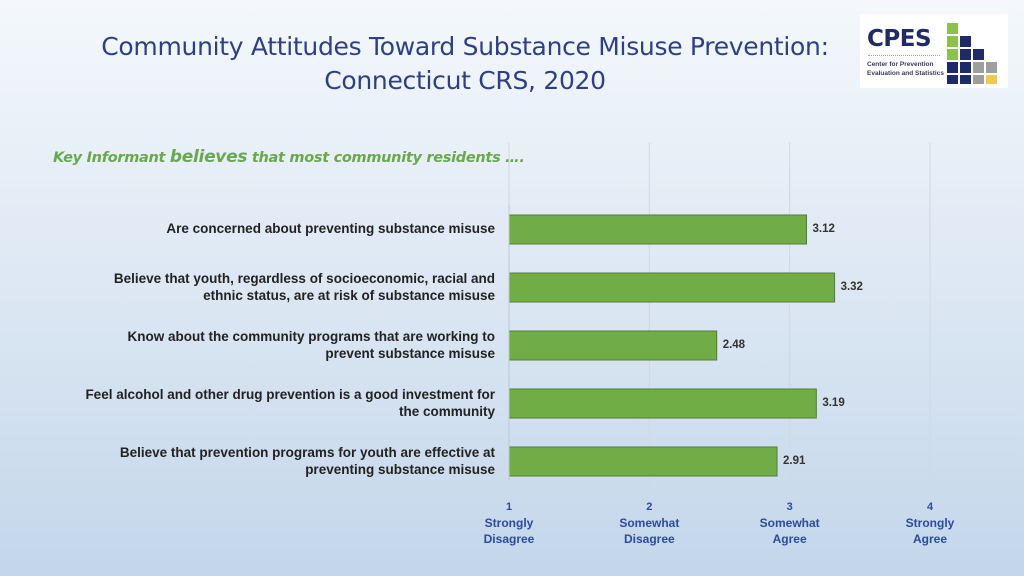 This screenshot has width=1024, height=576. I want to click on data-label-3: 2.48, so click(734, 345).